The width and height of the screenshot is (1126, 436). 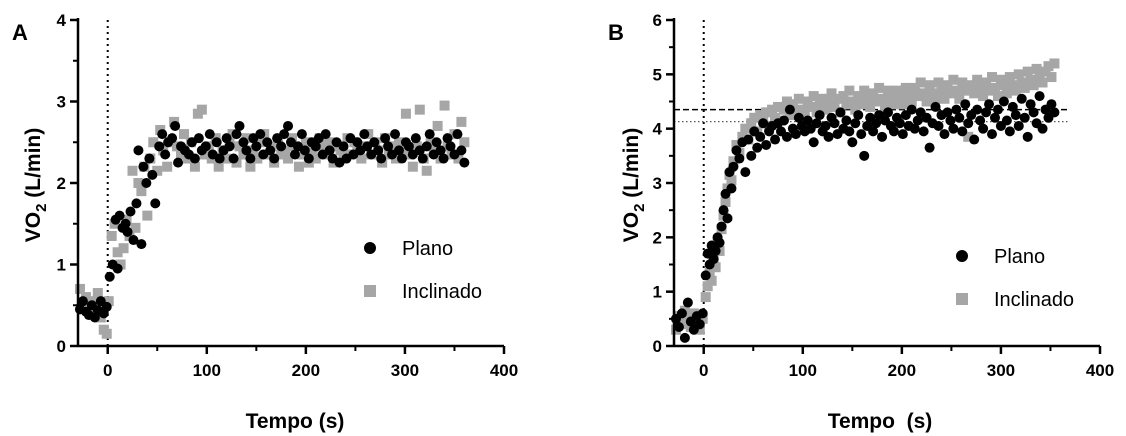 I want to click on panel-a-y-tick-label: 4, so click(x=62, y=20).